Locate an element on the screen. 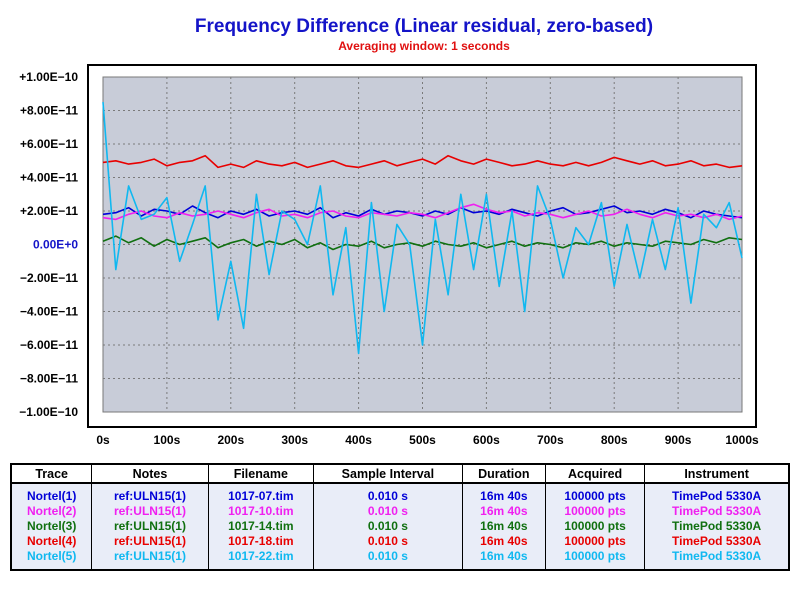  x-tick-label: 100s is located at coordinates (167, 440).